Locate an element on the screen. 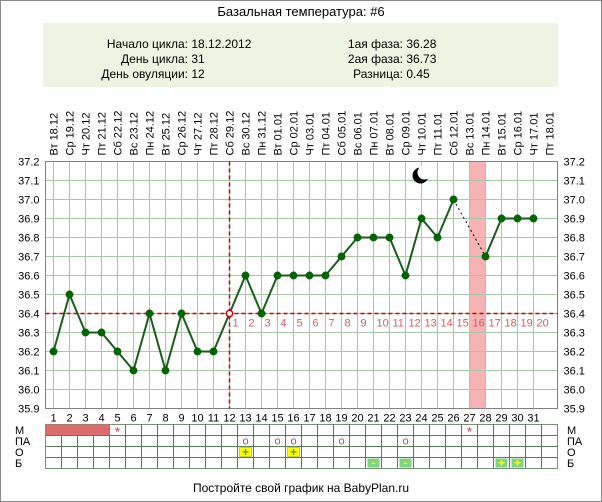 This screenshot has width=602, height=502. y-tick-label-right: 36.7 is located at coordinates (574, 258).